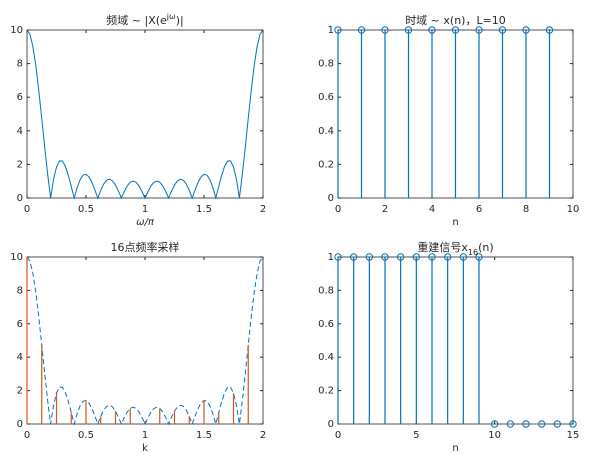 The height and width of the screenshot is (465, 607). I want to click on x-tick-label: 6, so click(479, 209).